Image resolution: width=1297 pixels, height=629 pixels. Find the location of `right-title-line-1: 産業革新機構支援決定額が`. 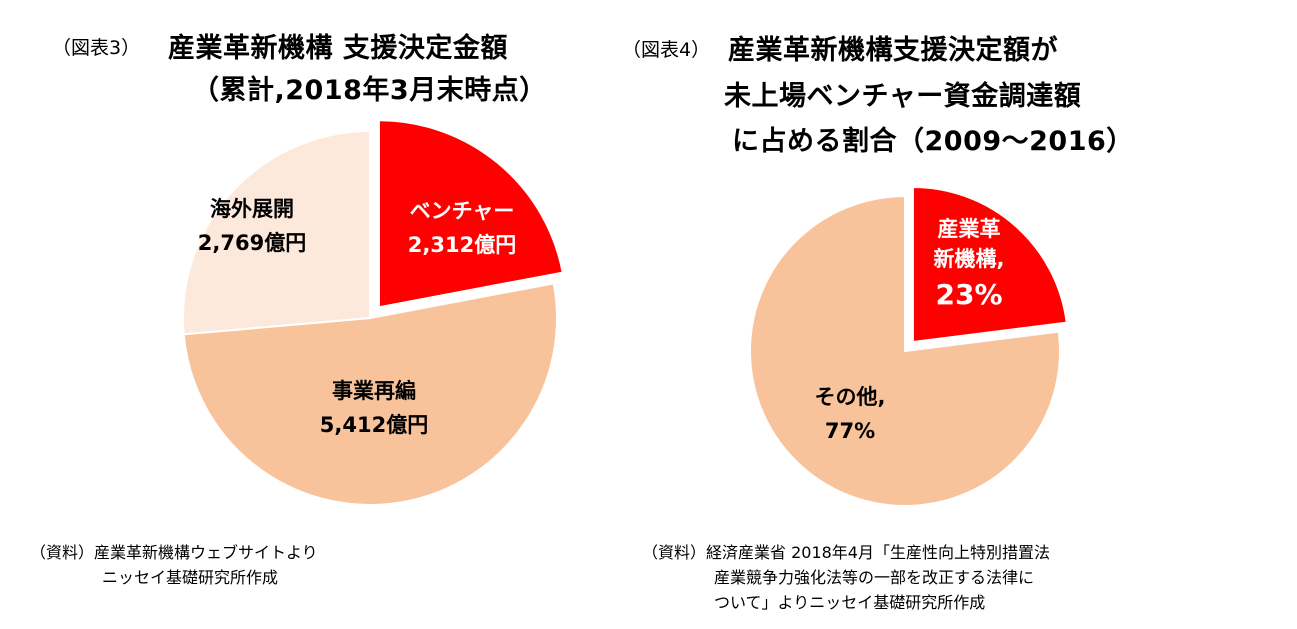

right-title-line-1: 産業革新機構支援決定額が is located at coordinates (893, 50).